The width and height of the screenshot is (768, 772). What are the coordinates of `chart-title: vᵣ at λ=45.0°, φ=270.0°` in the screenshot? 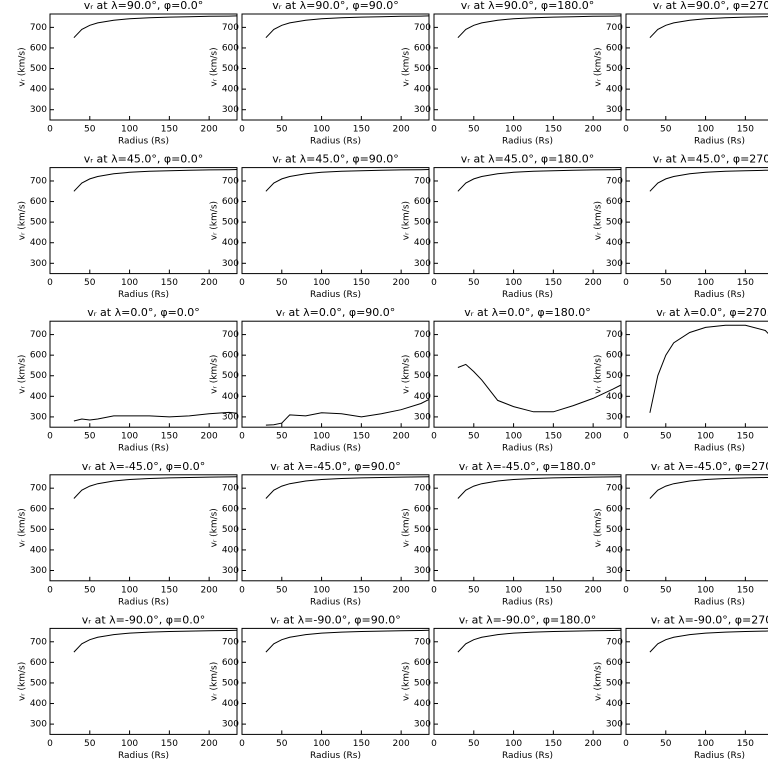 It's located at (710, 159).